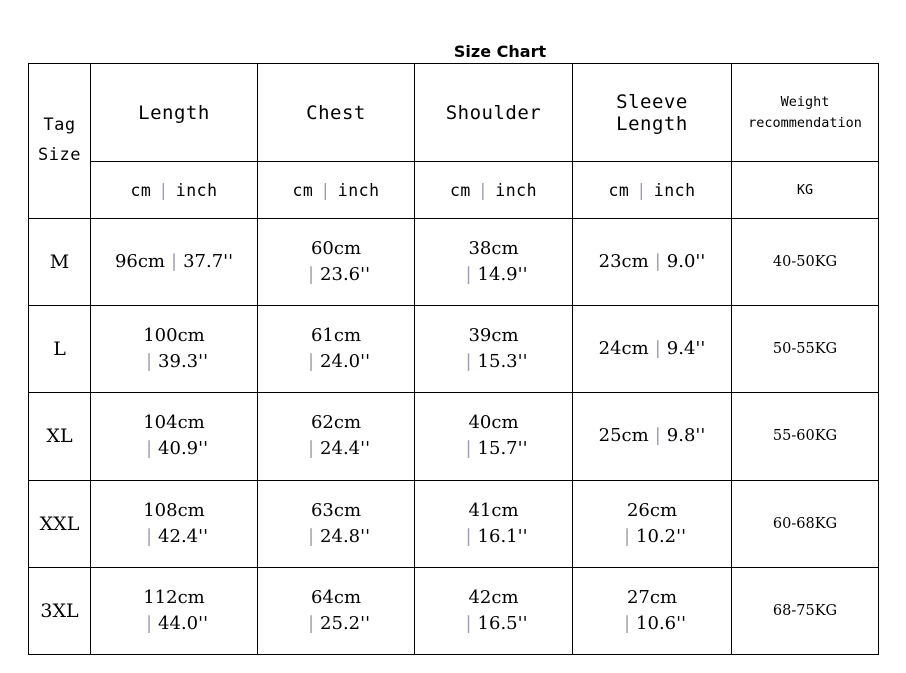 This screenshot has width=906, height=673. Describe the element at coordinates (59, 125) in the screenshot. I see `header-tag-size-line1: Tag` at that location.